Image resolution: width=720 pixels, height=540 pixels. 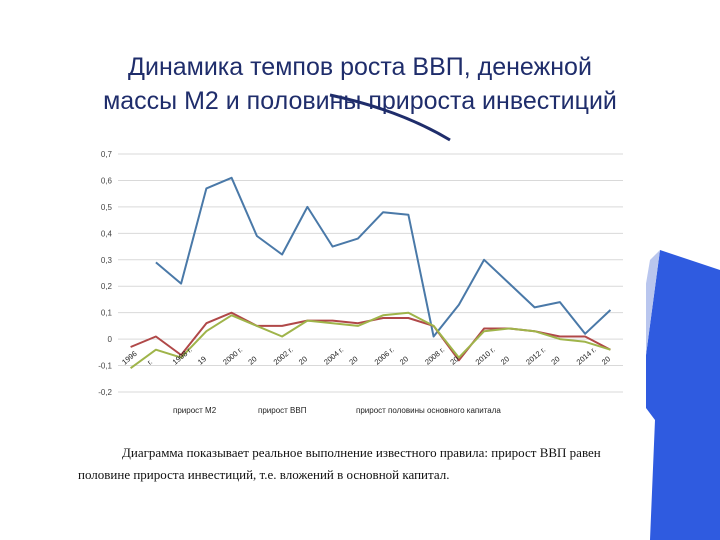 What do you see at coordinates (282, 410) in the screenshot?
I see `legend-entry-2: прирост ВВП` at bounding box center [282, 410].